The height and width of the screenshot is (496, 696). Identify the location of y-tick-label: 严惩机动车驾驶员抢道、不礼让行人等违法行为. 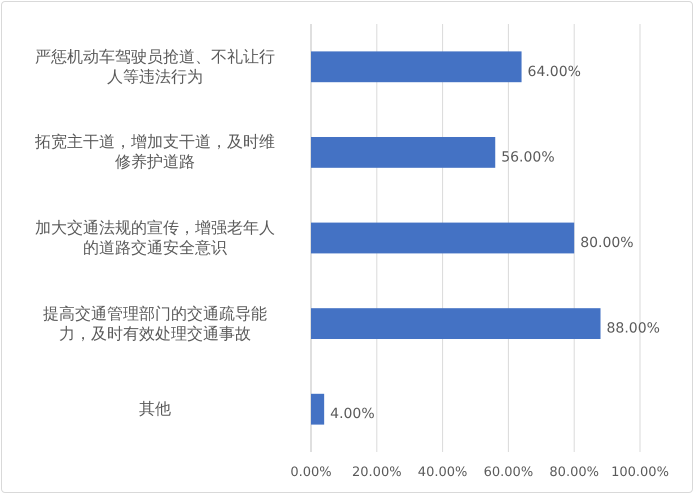
(155, 66).